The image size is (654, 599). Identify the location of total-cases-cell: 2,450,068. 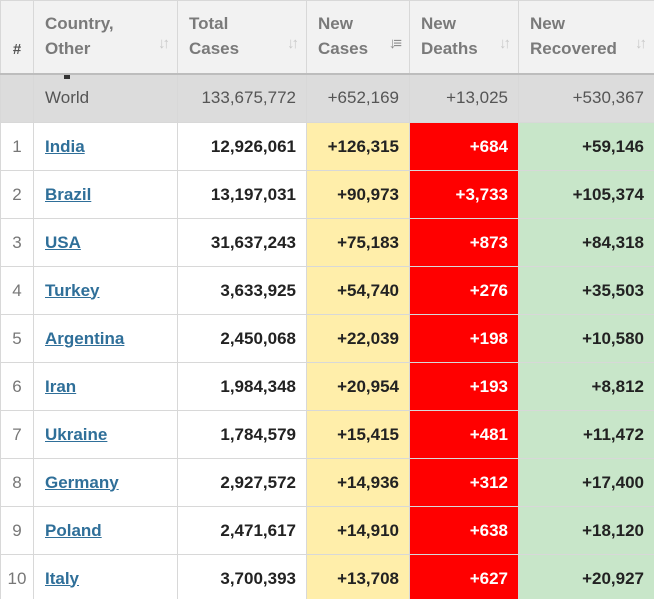
(242, 338).